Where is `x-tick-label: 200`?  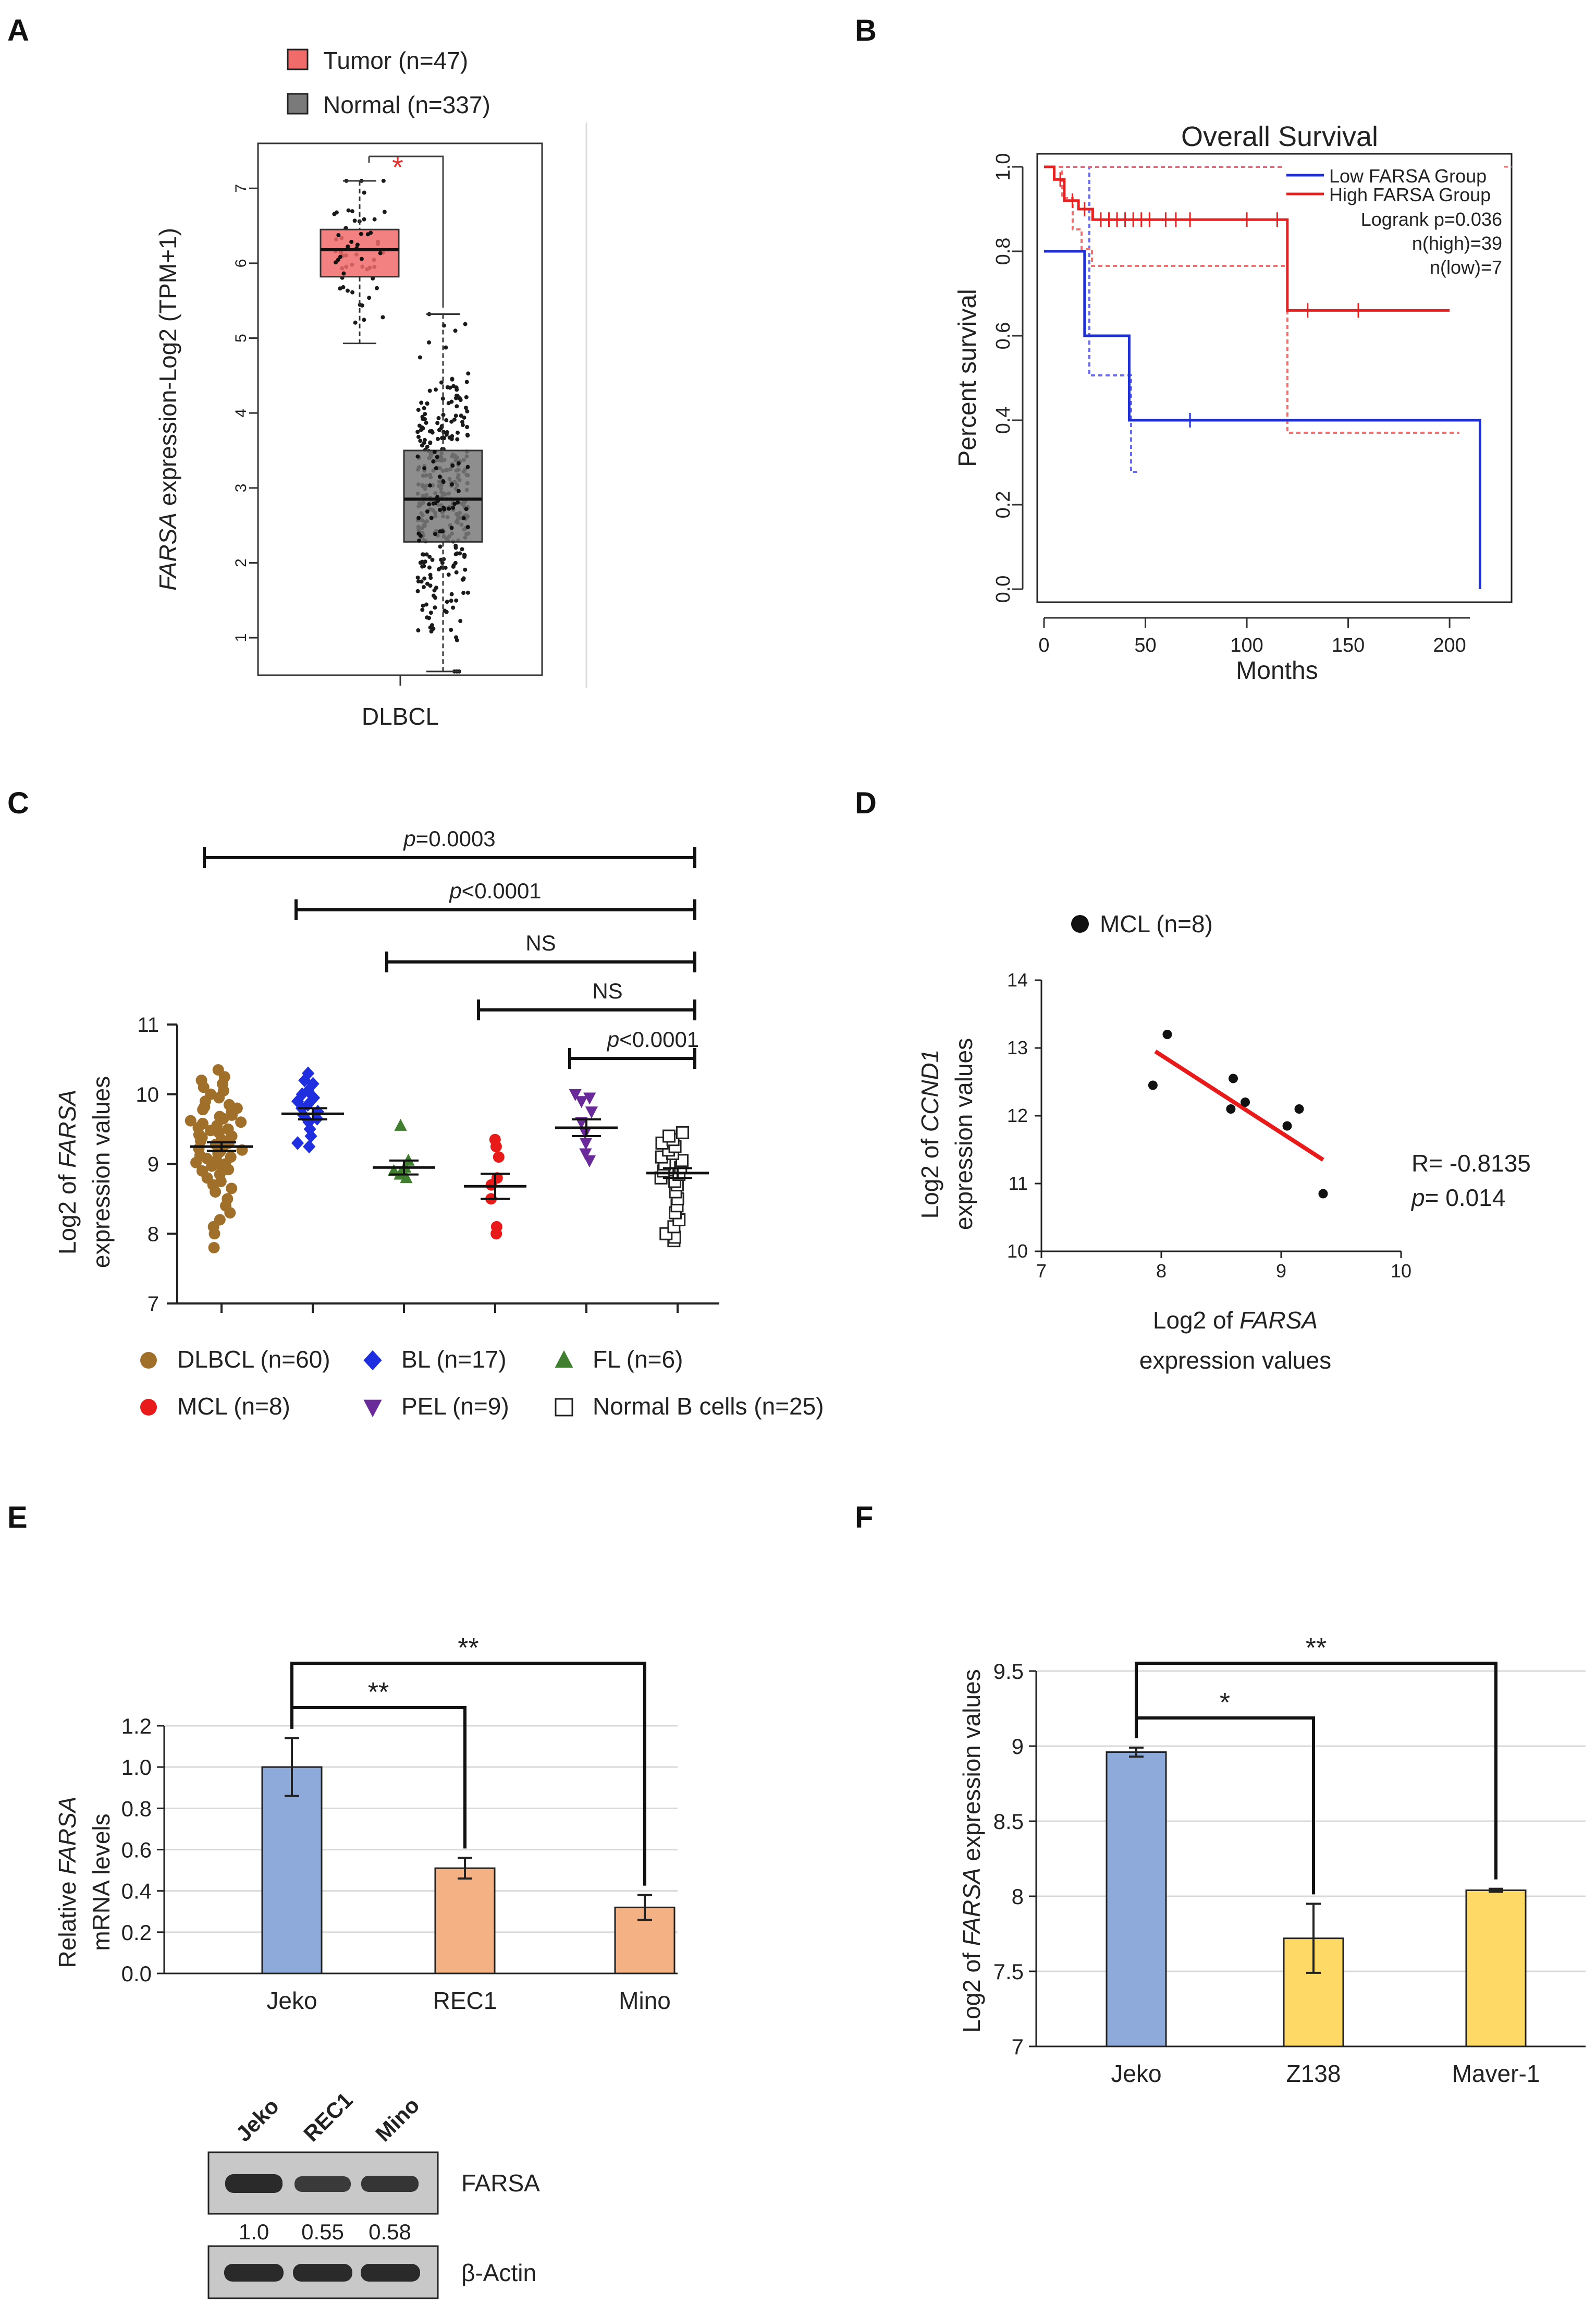
x-tick-label: 200 is located at coordinates (1449, 645).